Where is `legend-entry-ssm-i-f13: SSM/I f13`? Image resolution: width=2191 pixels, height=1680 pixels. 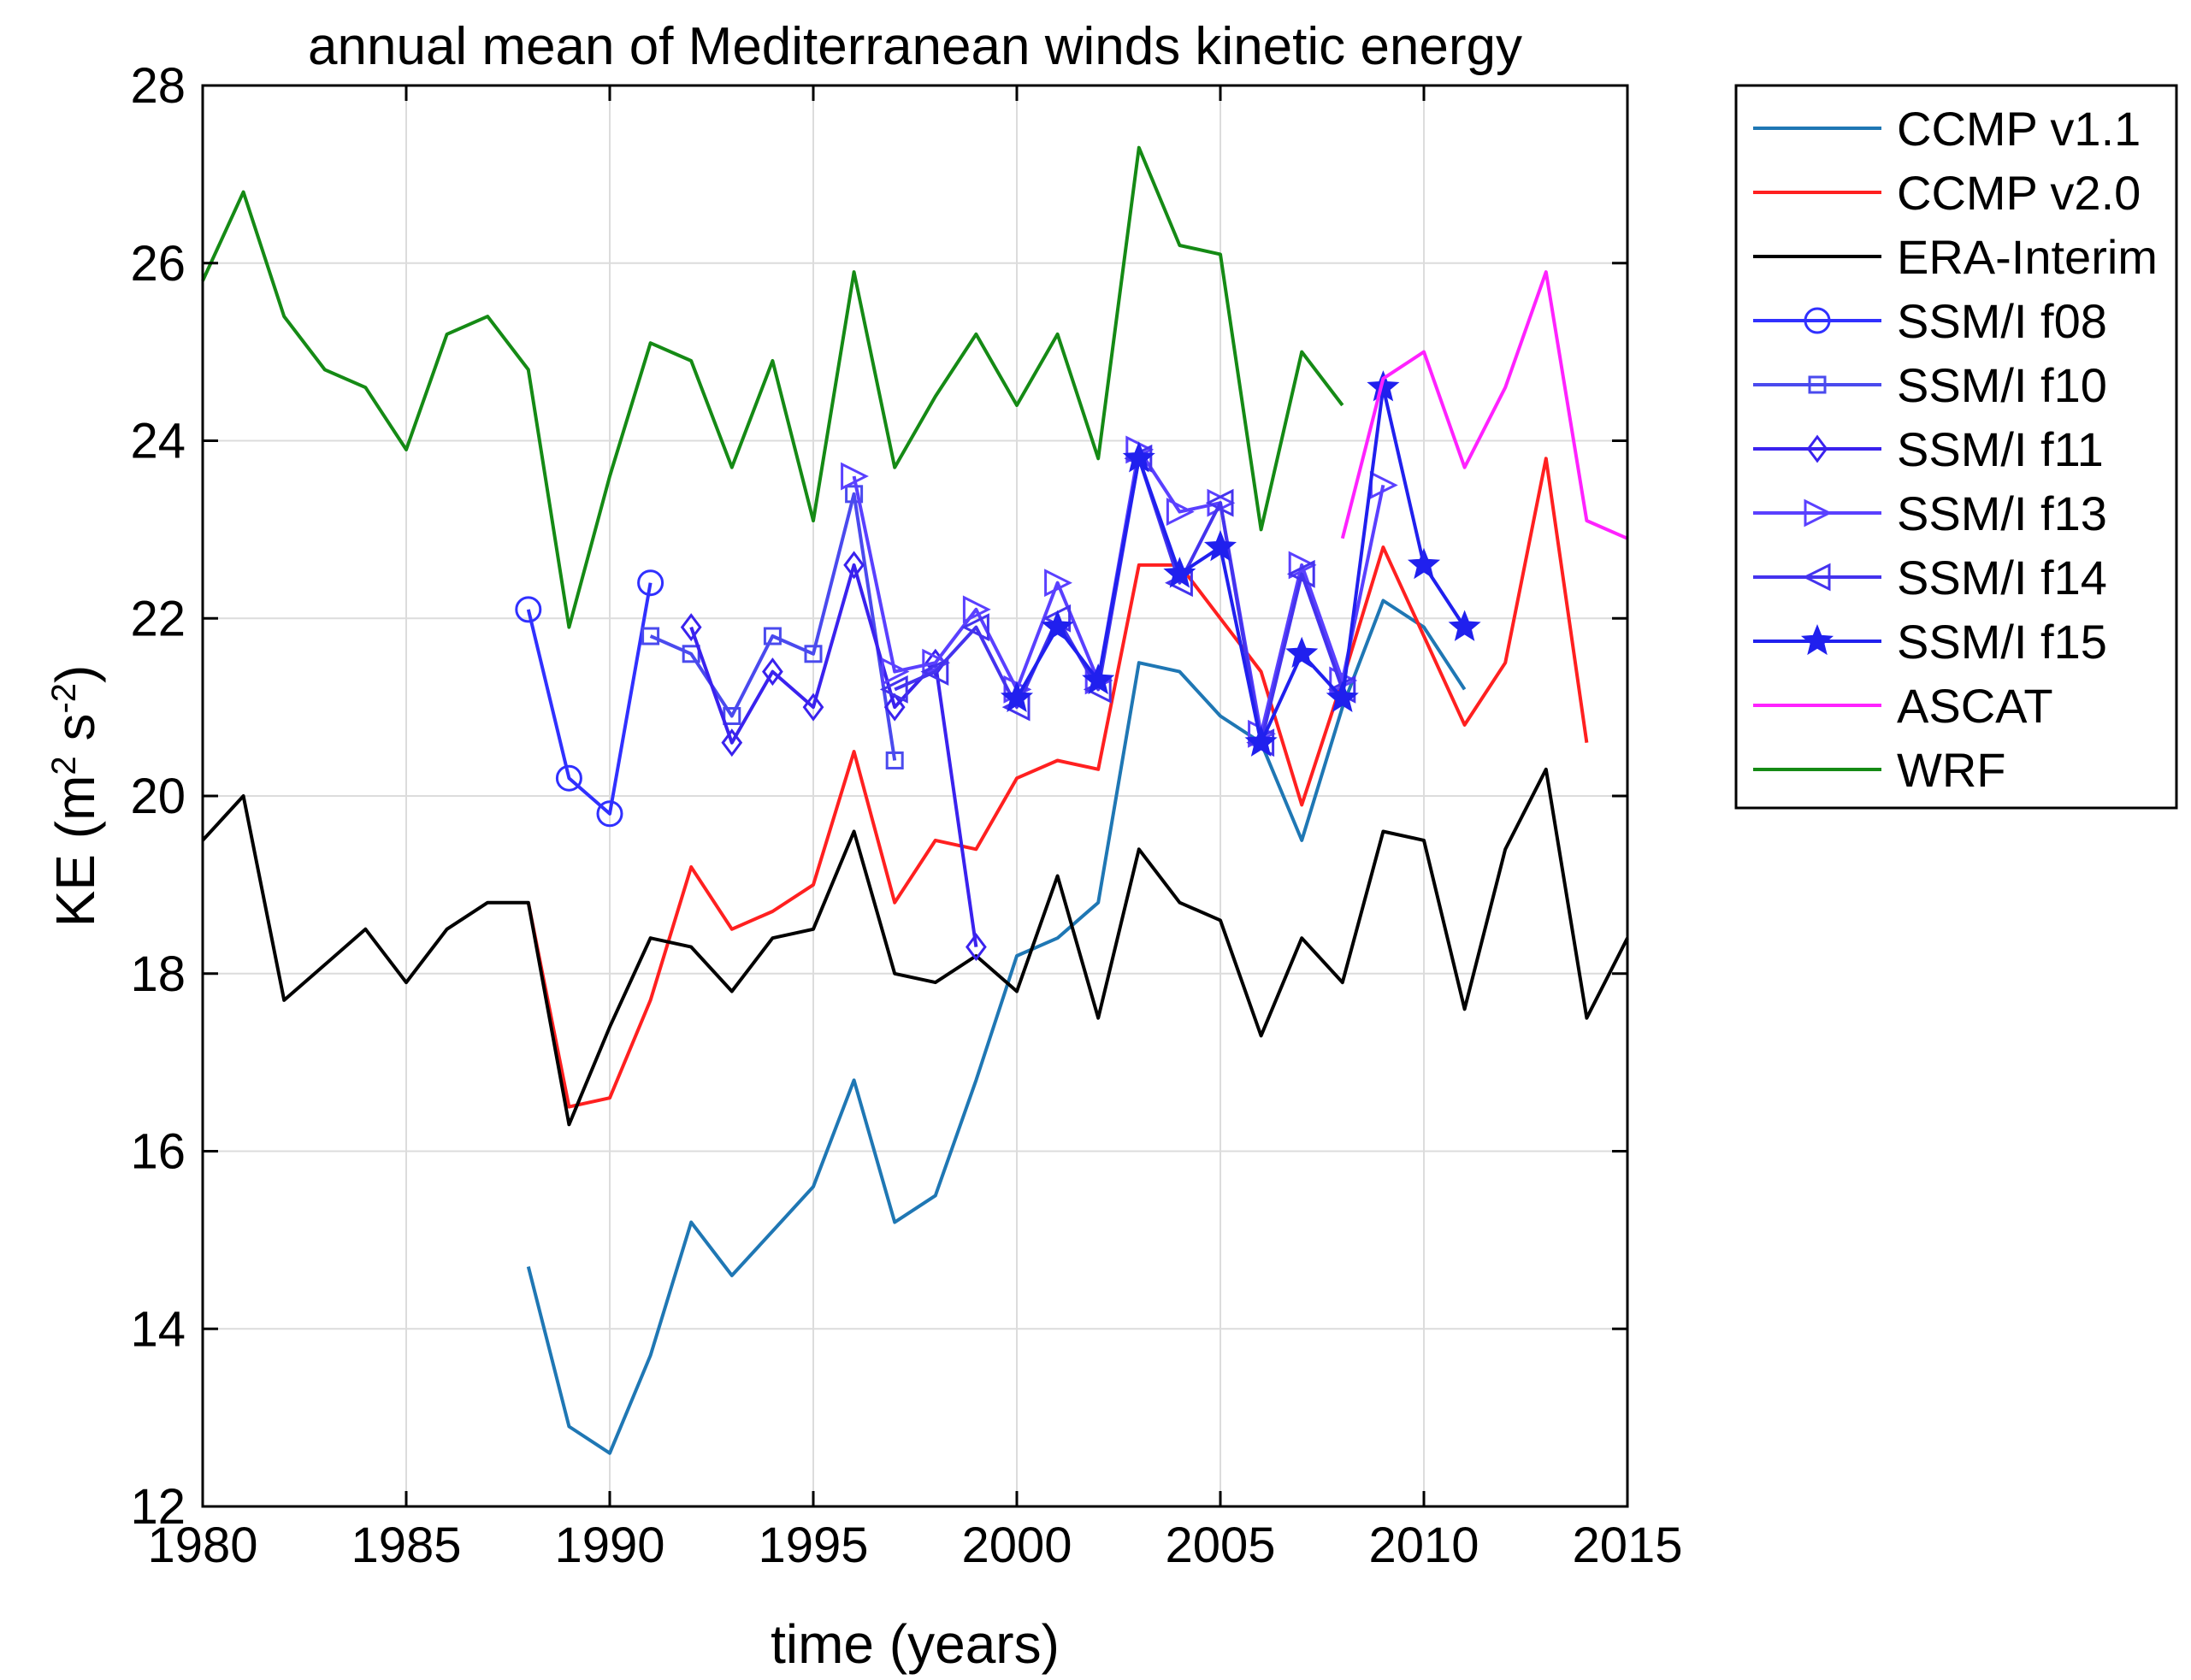
legend-entry-ssm-i-f13: SSM/I f13 is located at coordinates (1930, 513).